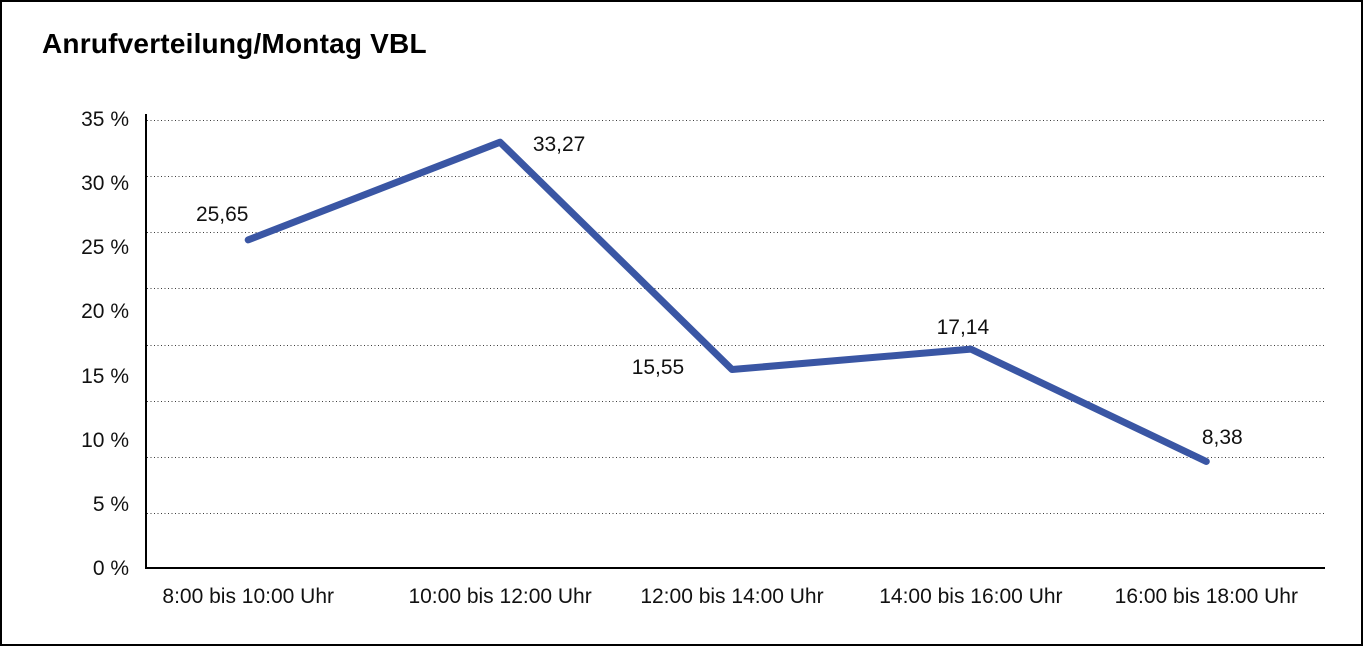  What do you see at coordinates (110, 568) in the screenshot?
I see `y-tick-label: 0 %` at bounding box center [110, 568].